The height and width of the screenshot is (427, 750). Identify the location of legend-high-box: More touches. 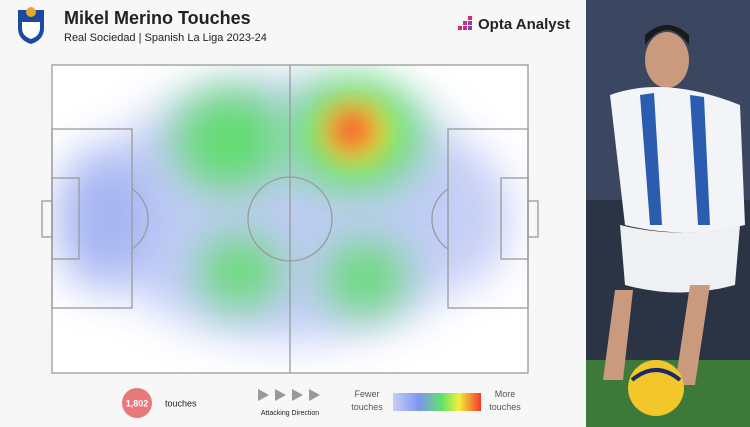
(505, 400).